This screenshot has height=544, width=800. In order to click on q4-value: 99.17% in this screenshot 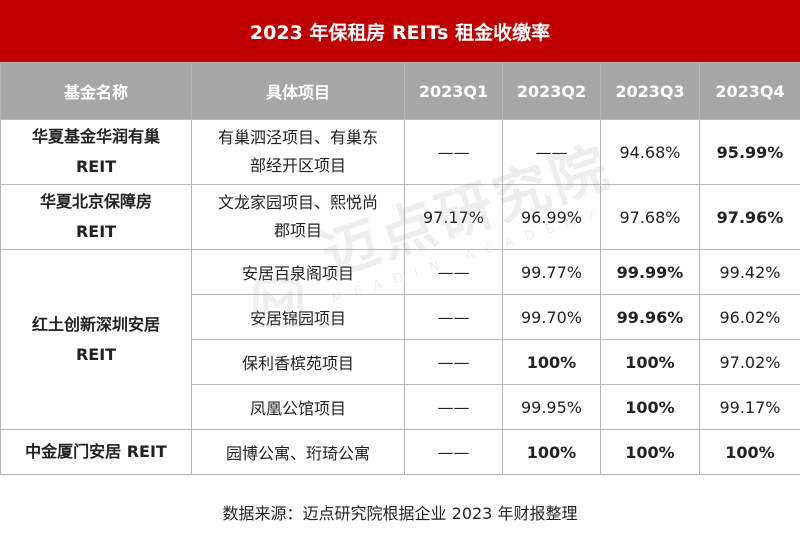, I will do `click(749, 407)`.